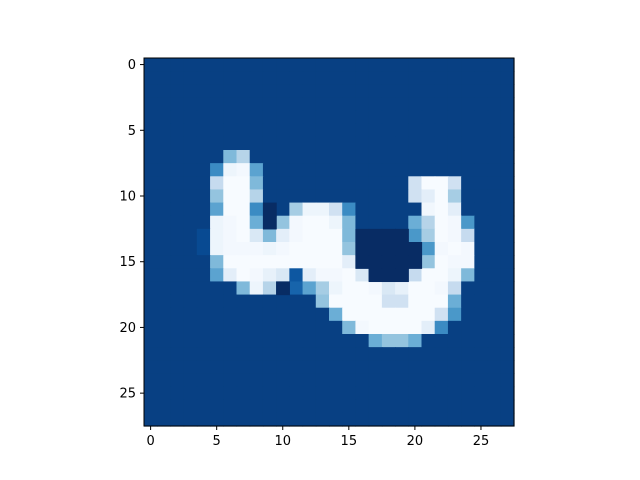 The image size is (640, 480). Describe the element at coordinates (282, 441) in the screenshot. I see `x-tick-label: 10` at that location.